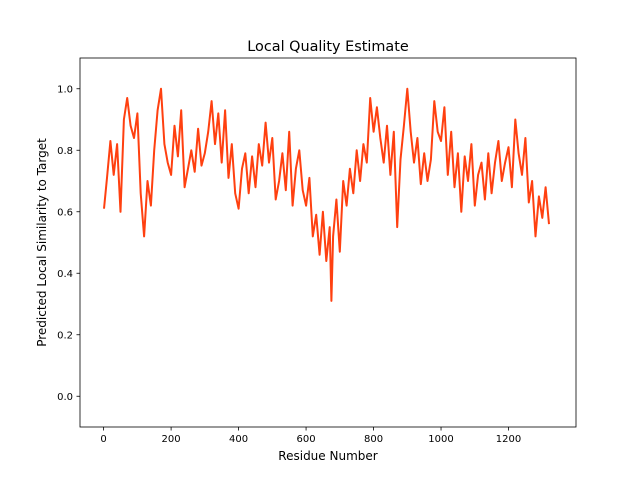 Image resolution: width=640 pixels, height=480 pixels. What do you see at coordinates (306, 439) in the screenshot?
I see `x-tick-label: 600` at bounding box center [306, 439].